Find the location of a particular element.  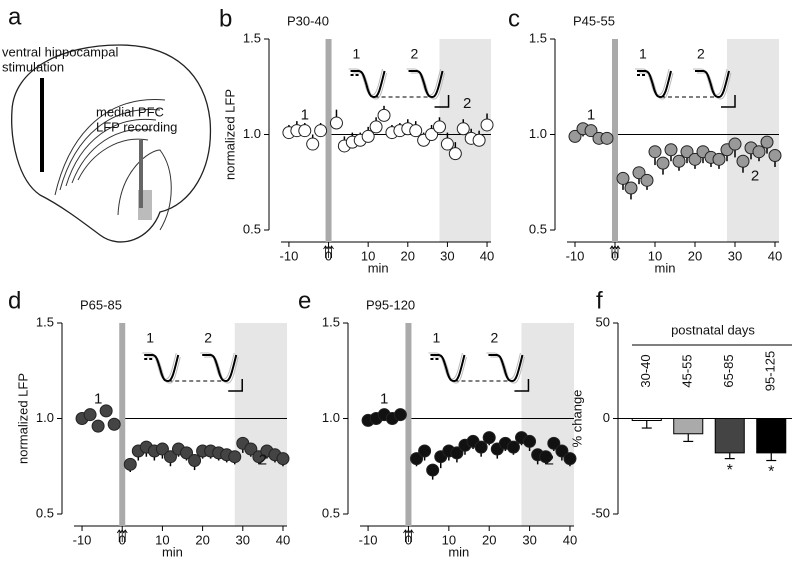

annotation: 1 is located at coordinates (98, 398).